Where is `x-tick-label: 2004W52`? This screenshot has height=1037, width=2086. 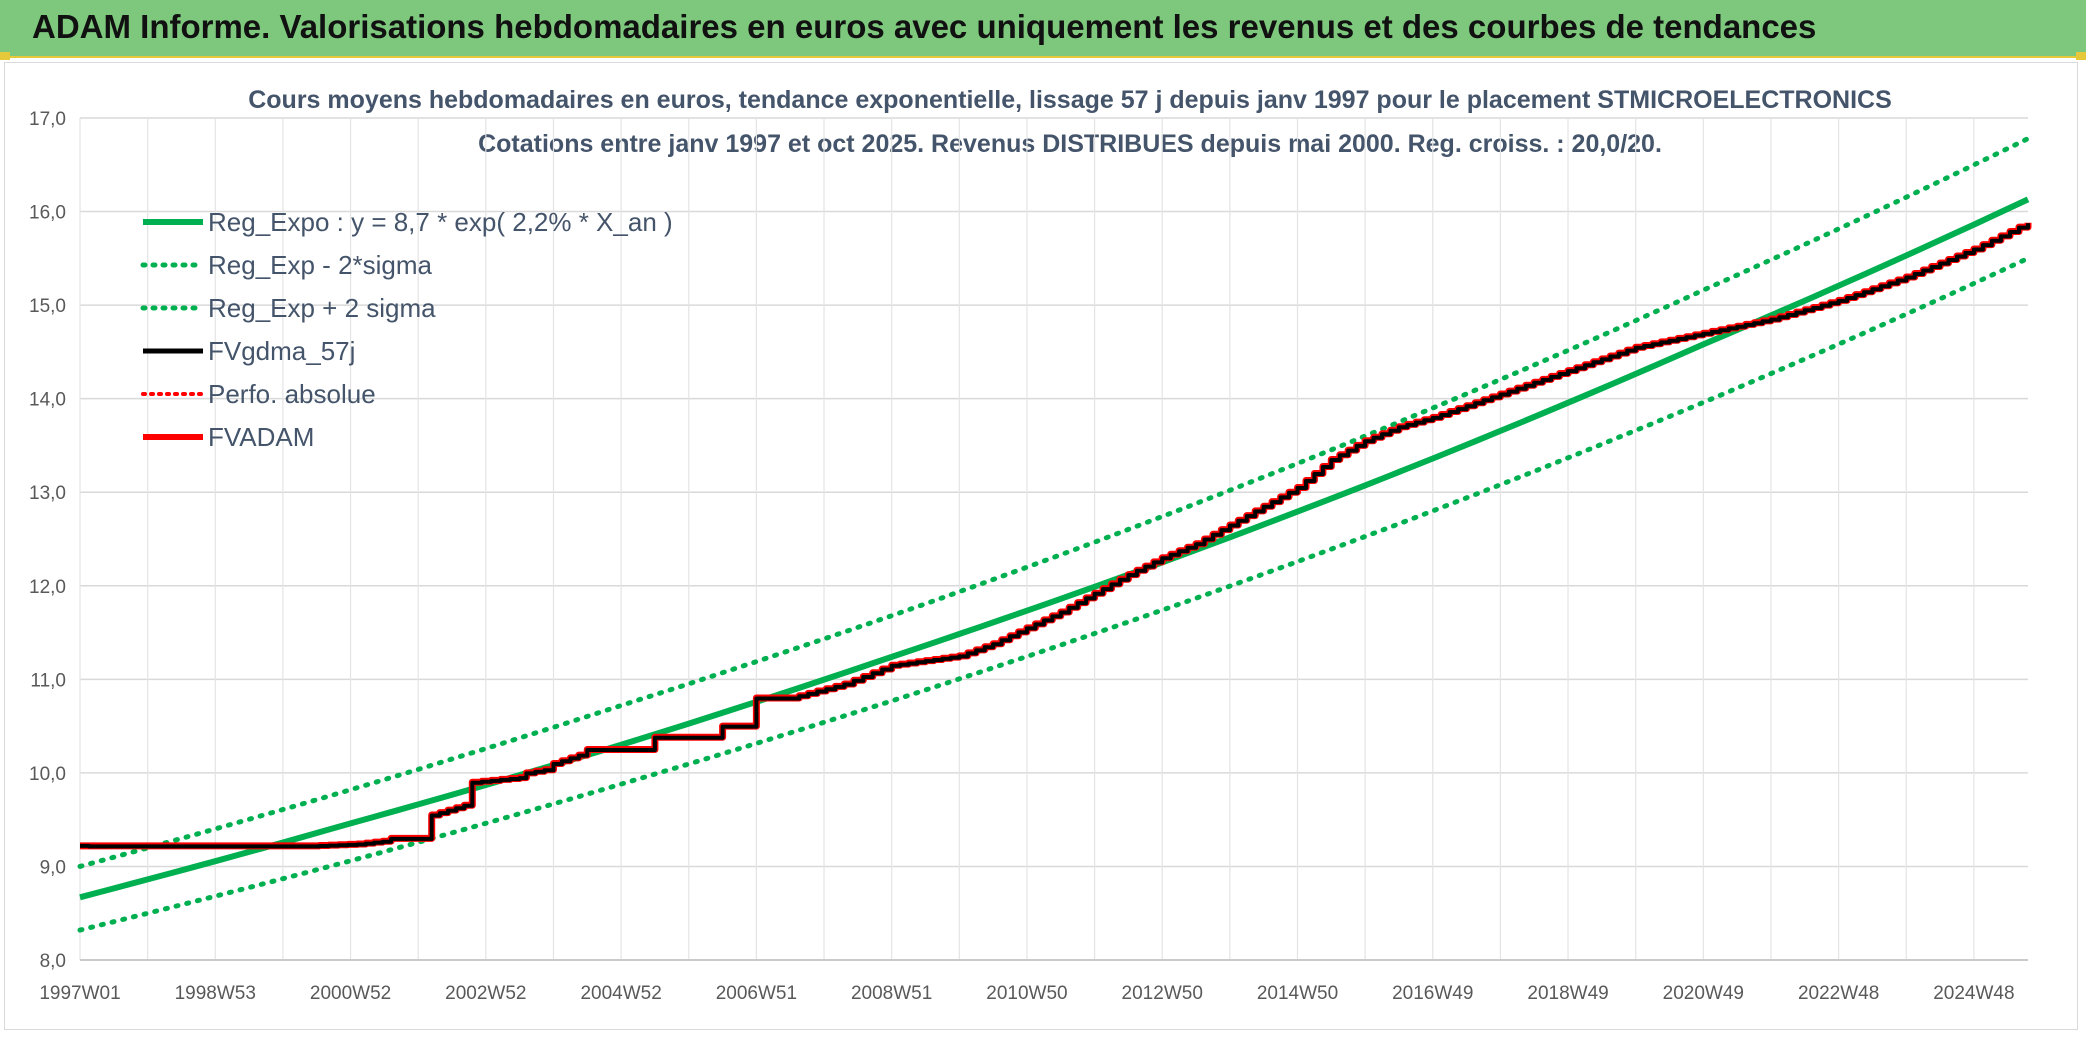 x-tick-label: 2004W52 is located at coordinates (620, 993).